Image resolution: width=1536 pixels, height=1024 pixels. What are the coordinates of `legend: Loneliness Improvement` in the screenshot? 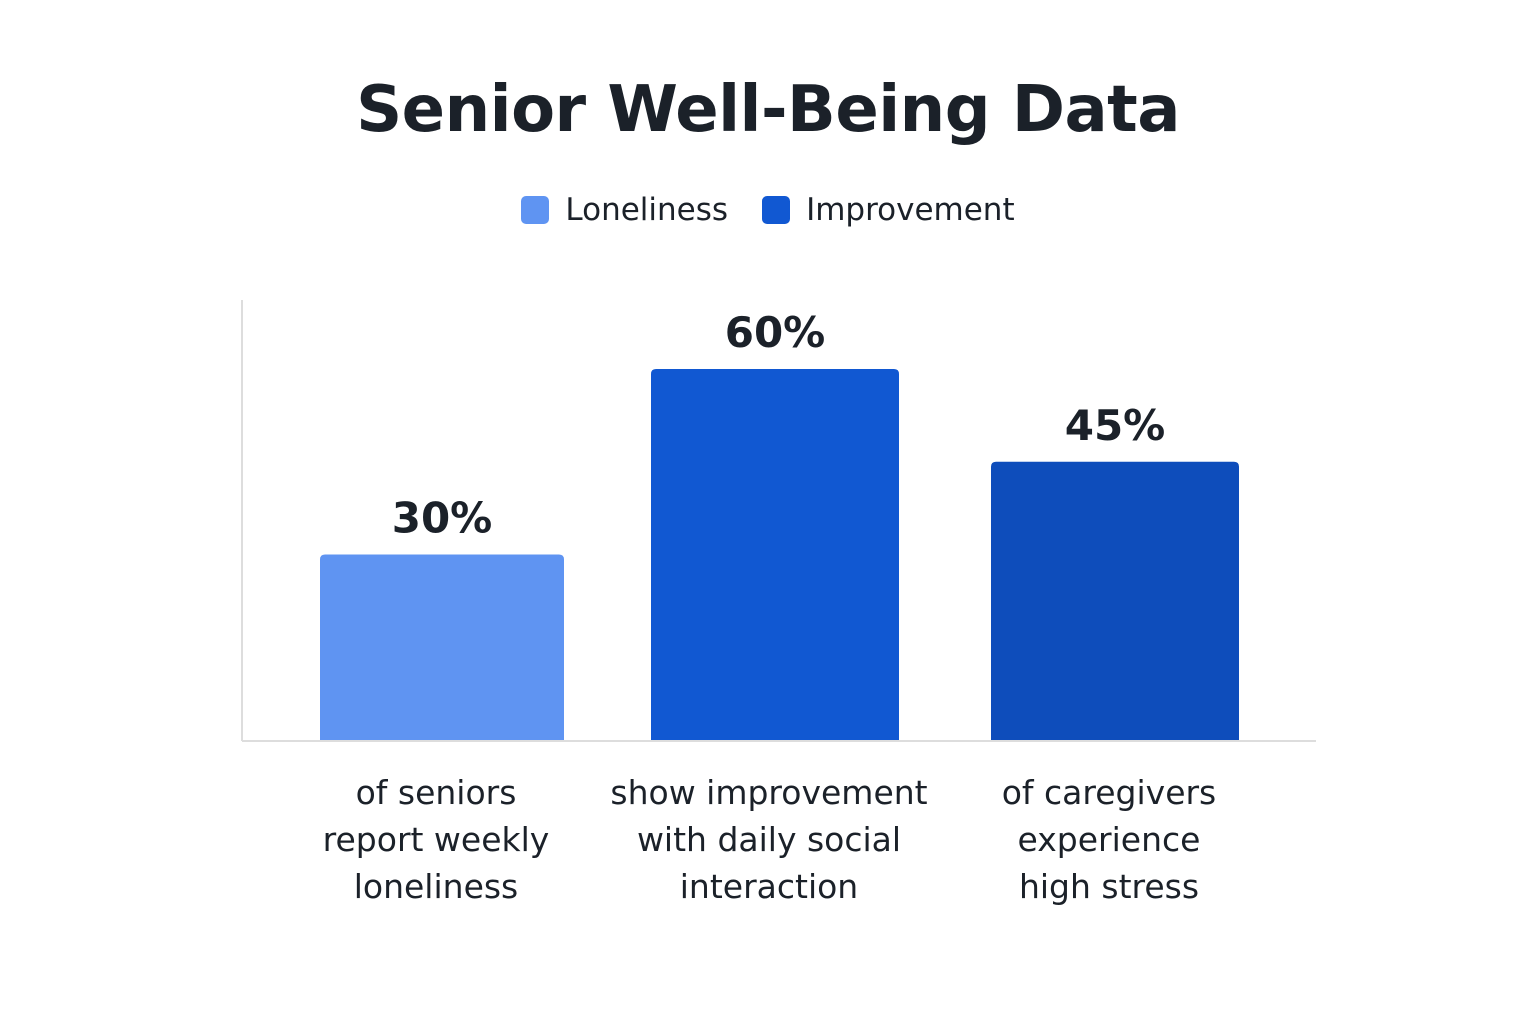 It's located at (768, 210).